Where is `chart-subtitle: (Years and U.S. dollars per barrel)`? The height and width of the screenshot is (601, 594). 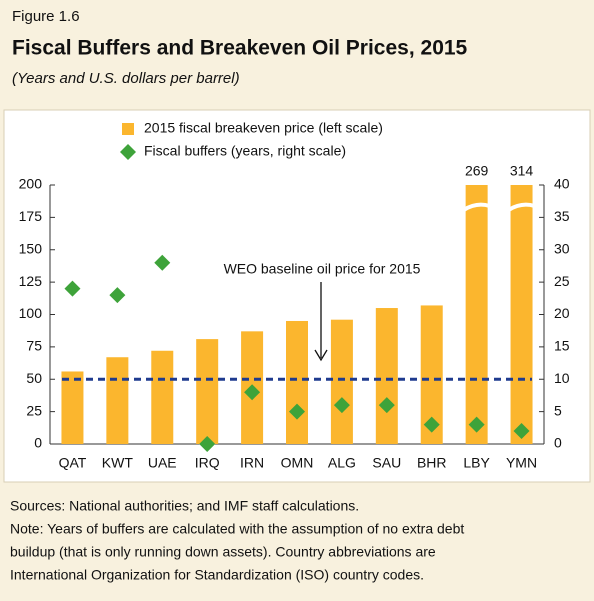 chart-subtitle: (Years and U.S. dollars per barrel) is located at coordinates (126, 78).